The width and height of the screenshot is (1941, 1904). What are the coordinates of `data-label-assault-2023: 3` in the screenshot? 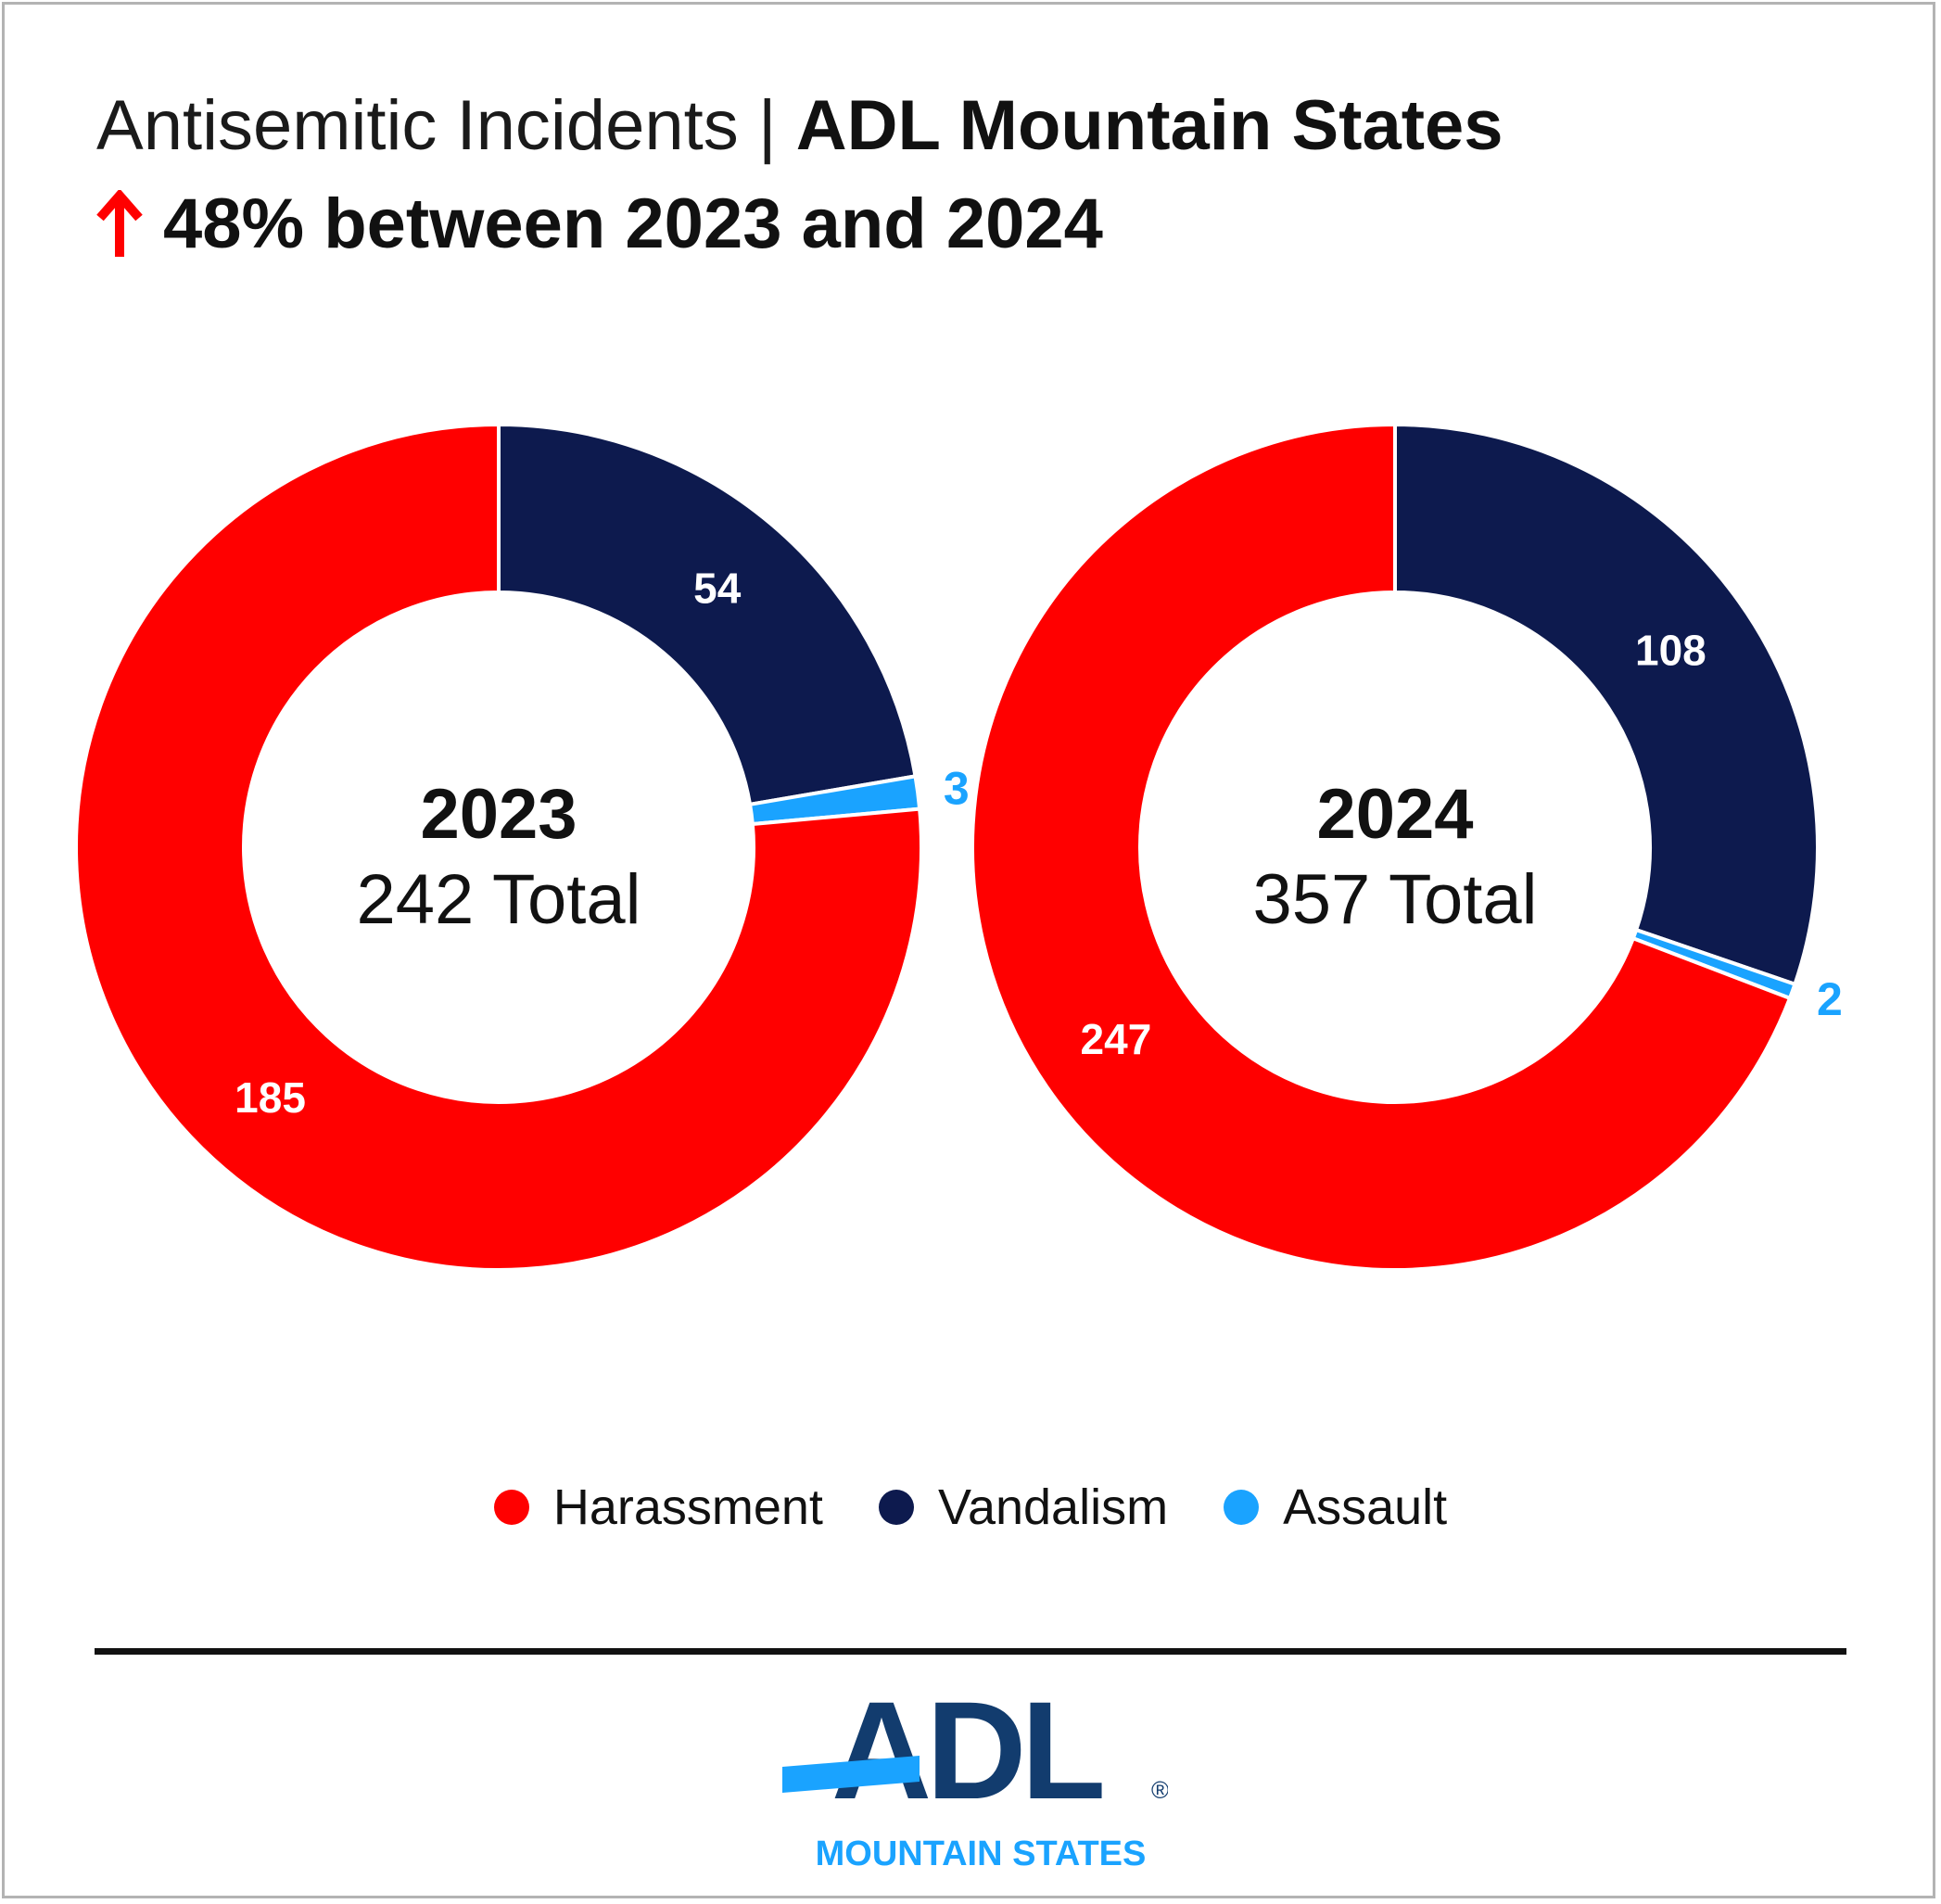 It's located at (957, 788).